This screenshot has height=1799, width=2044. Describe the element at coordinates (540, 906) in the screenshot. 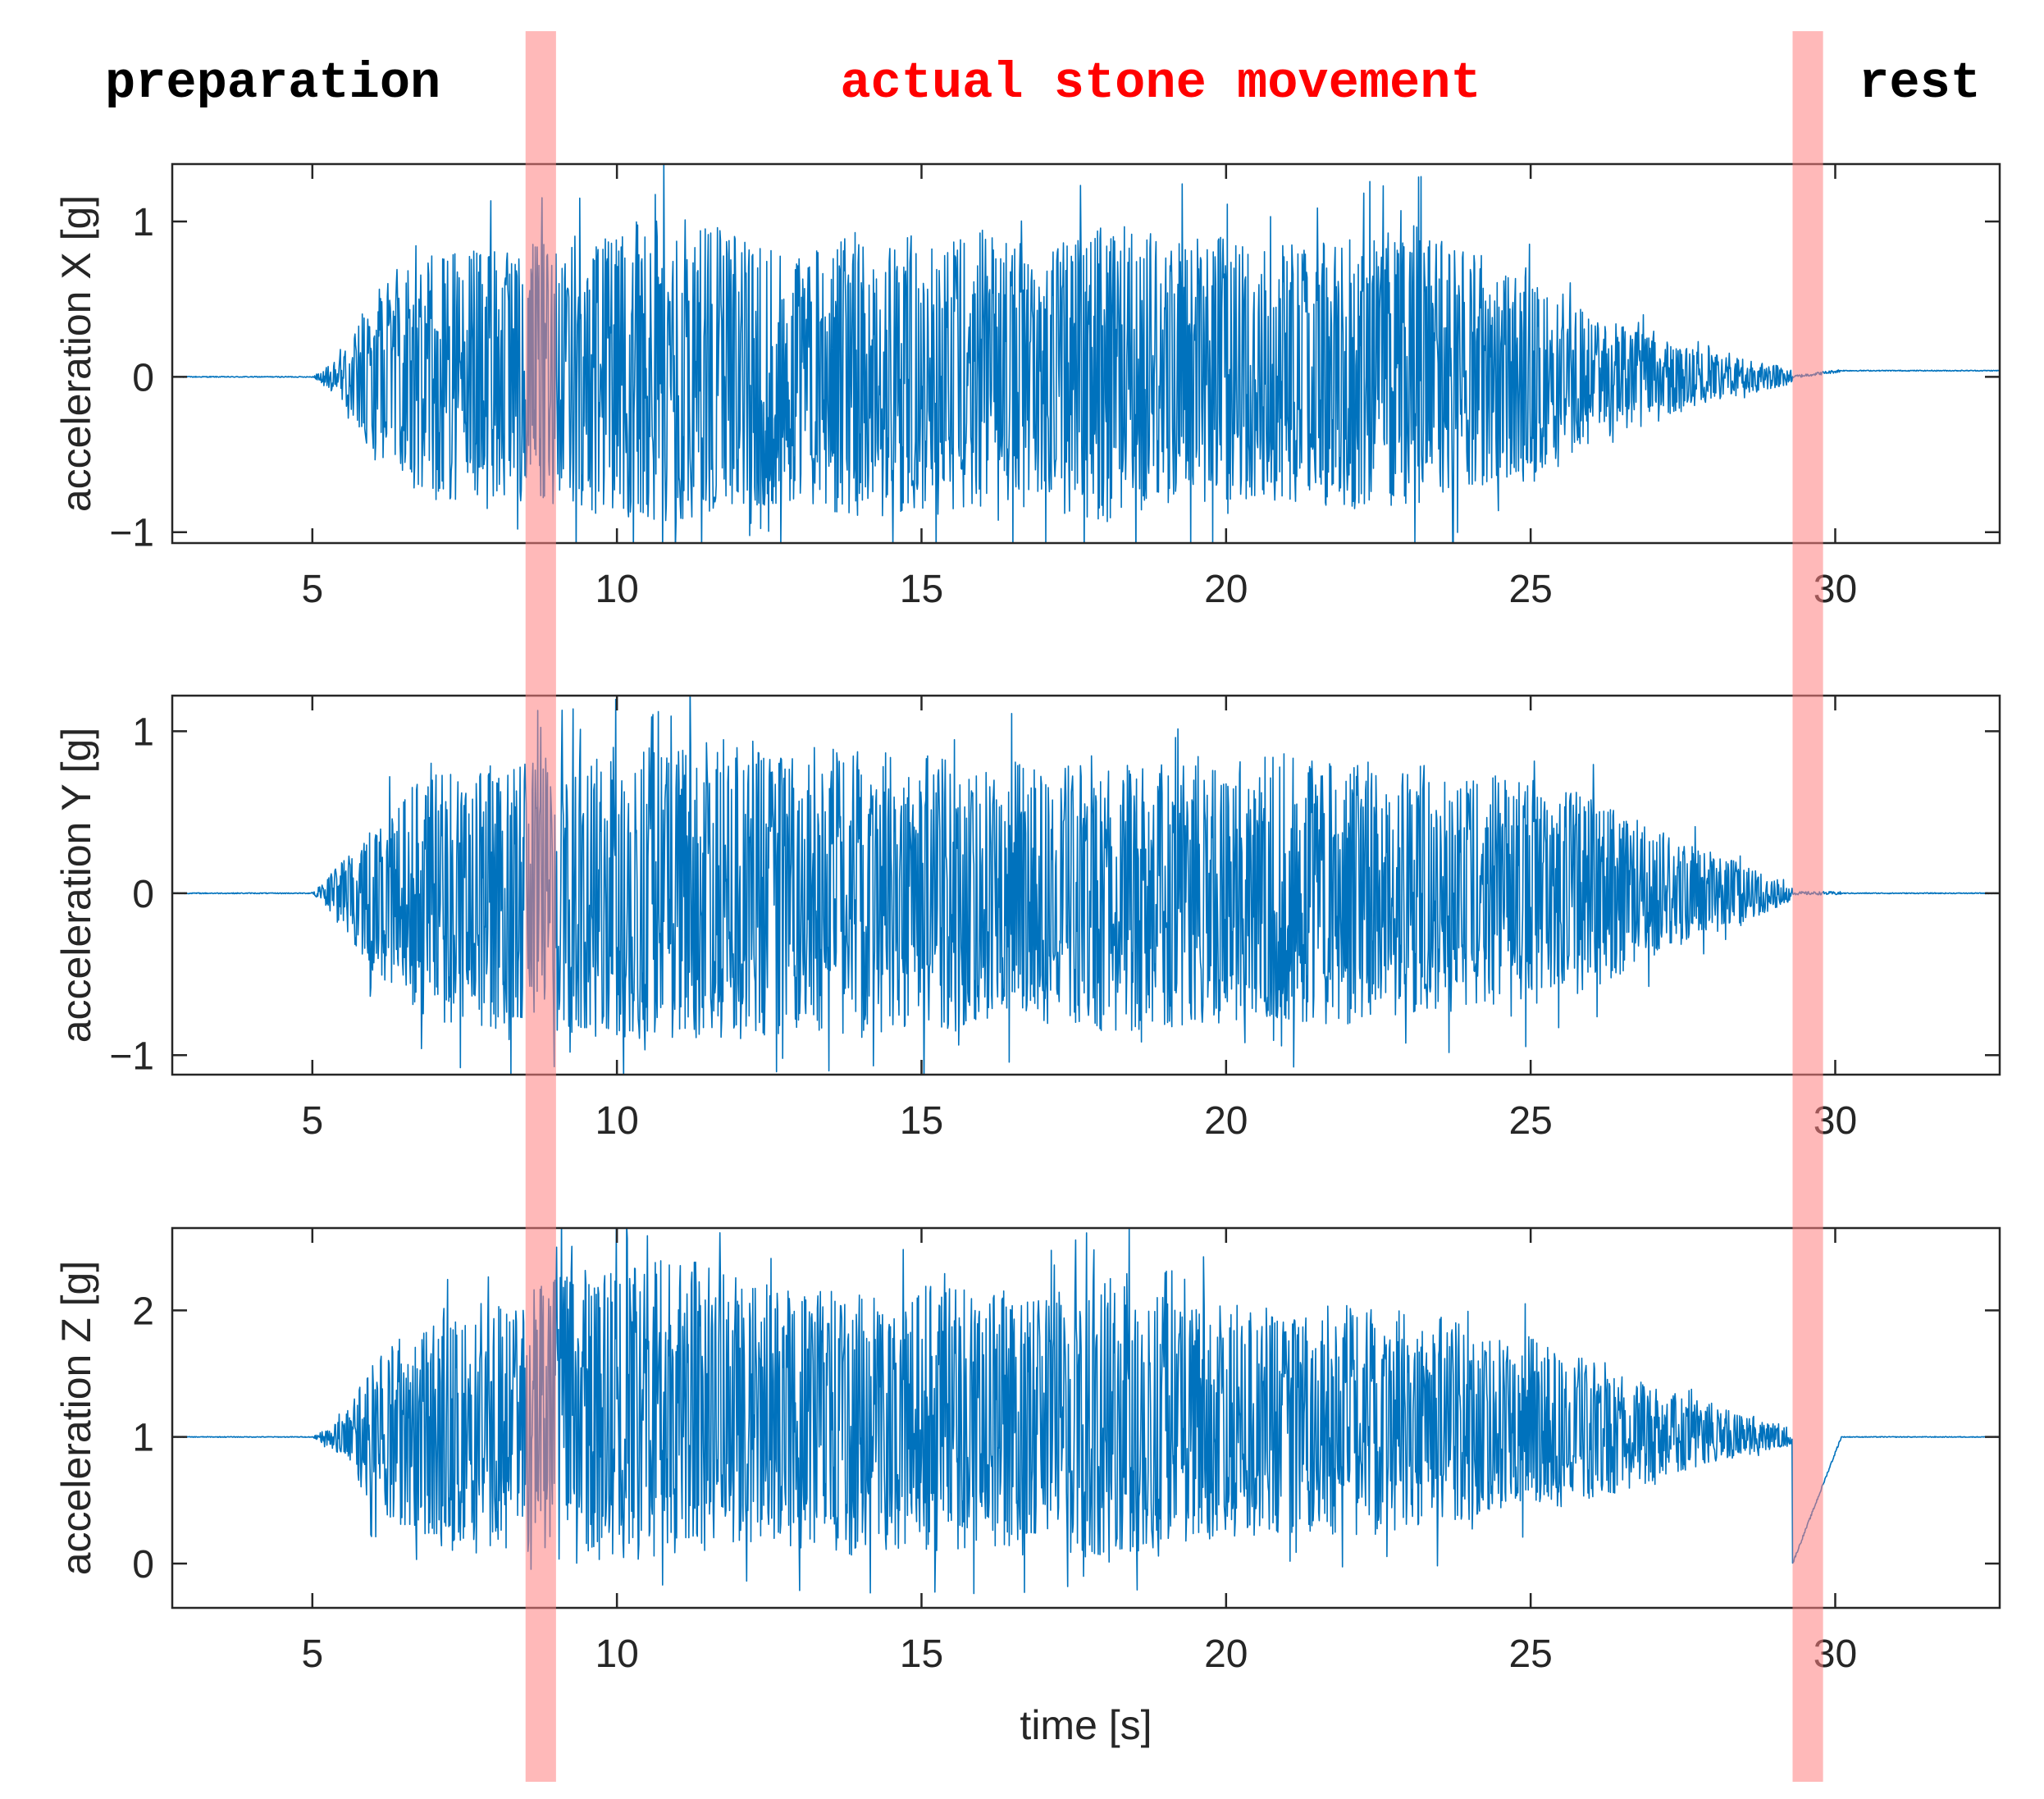

I see `band-movement-start` at that location.